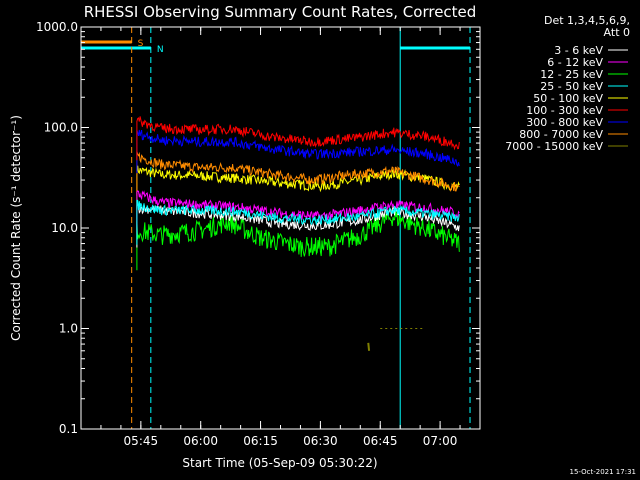 This screenshot has width=640, height=480. Describe the element at coordinates (279, 463) in the screenshot. I see `x-axis-label: Start Time (05-Sep-09 05:30:22)` at that location.